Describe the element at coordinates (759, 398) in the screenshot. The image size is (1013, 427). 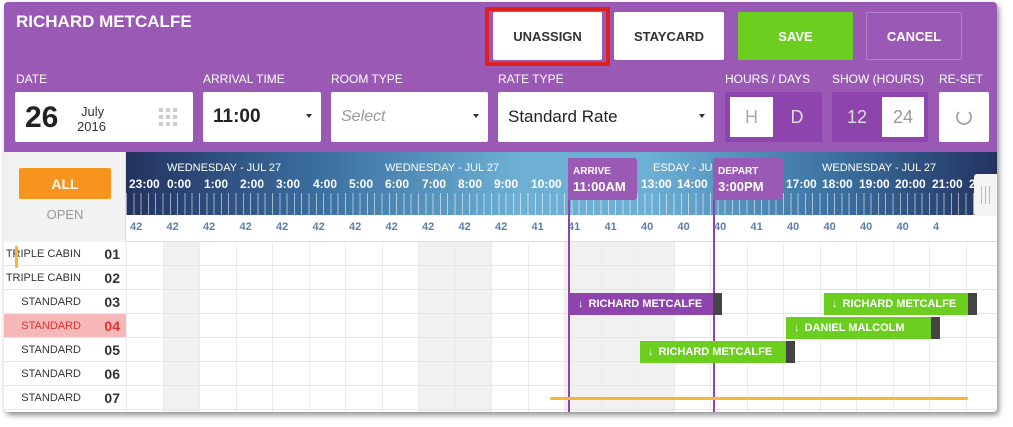
I see `horizontal-scrollbar` at that location.